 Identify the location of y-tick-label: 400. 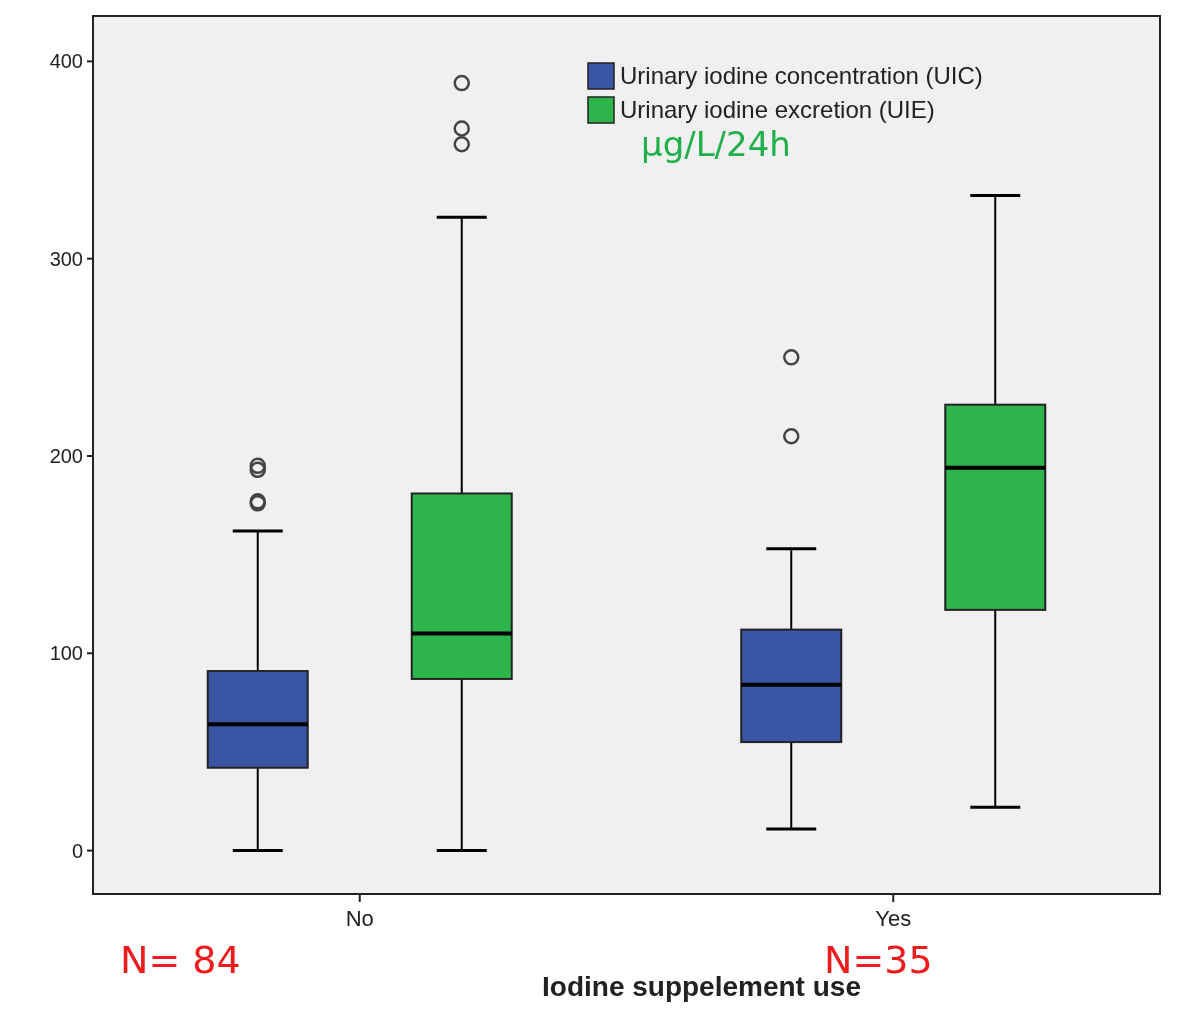
(66, 61).